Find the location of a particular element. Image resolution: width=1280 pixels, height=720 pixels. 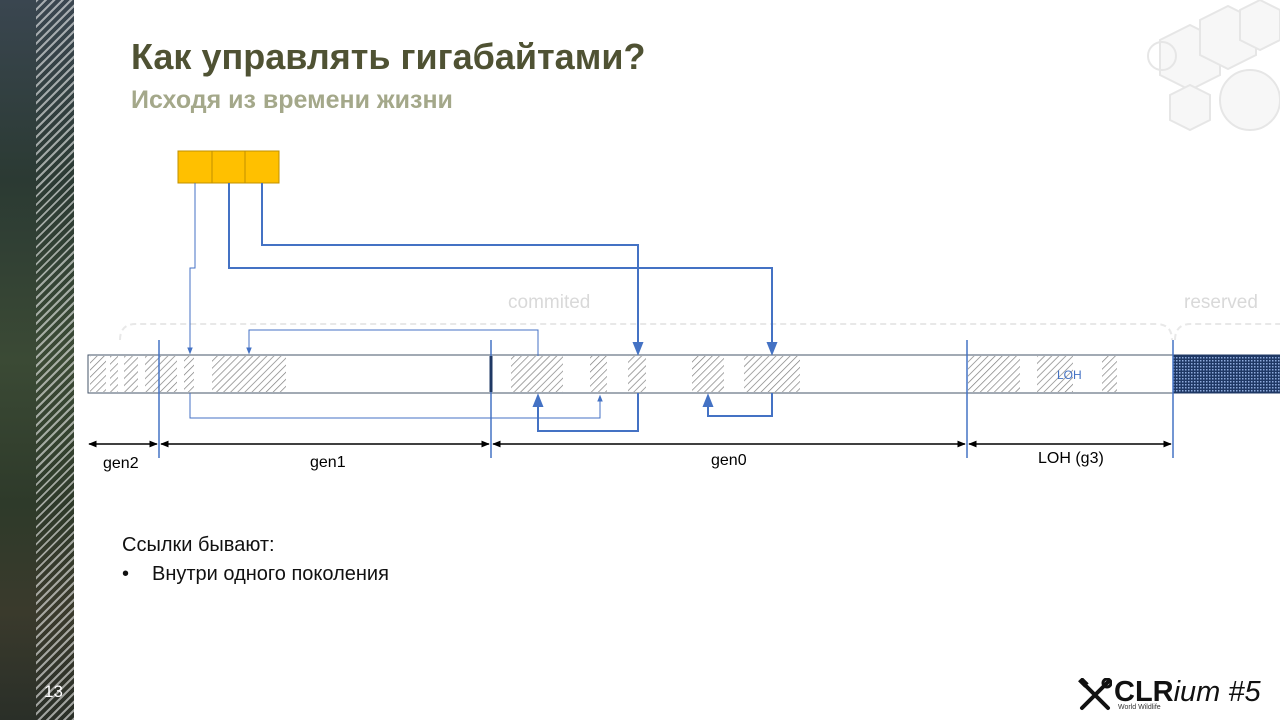

reserved-area is located at coordinates (1226, 374).